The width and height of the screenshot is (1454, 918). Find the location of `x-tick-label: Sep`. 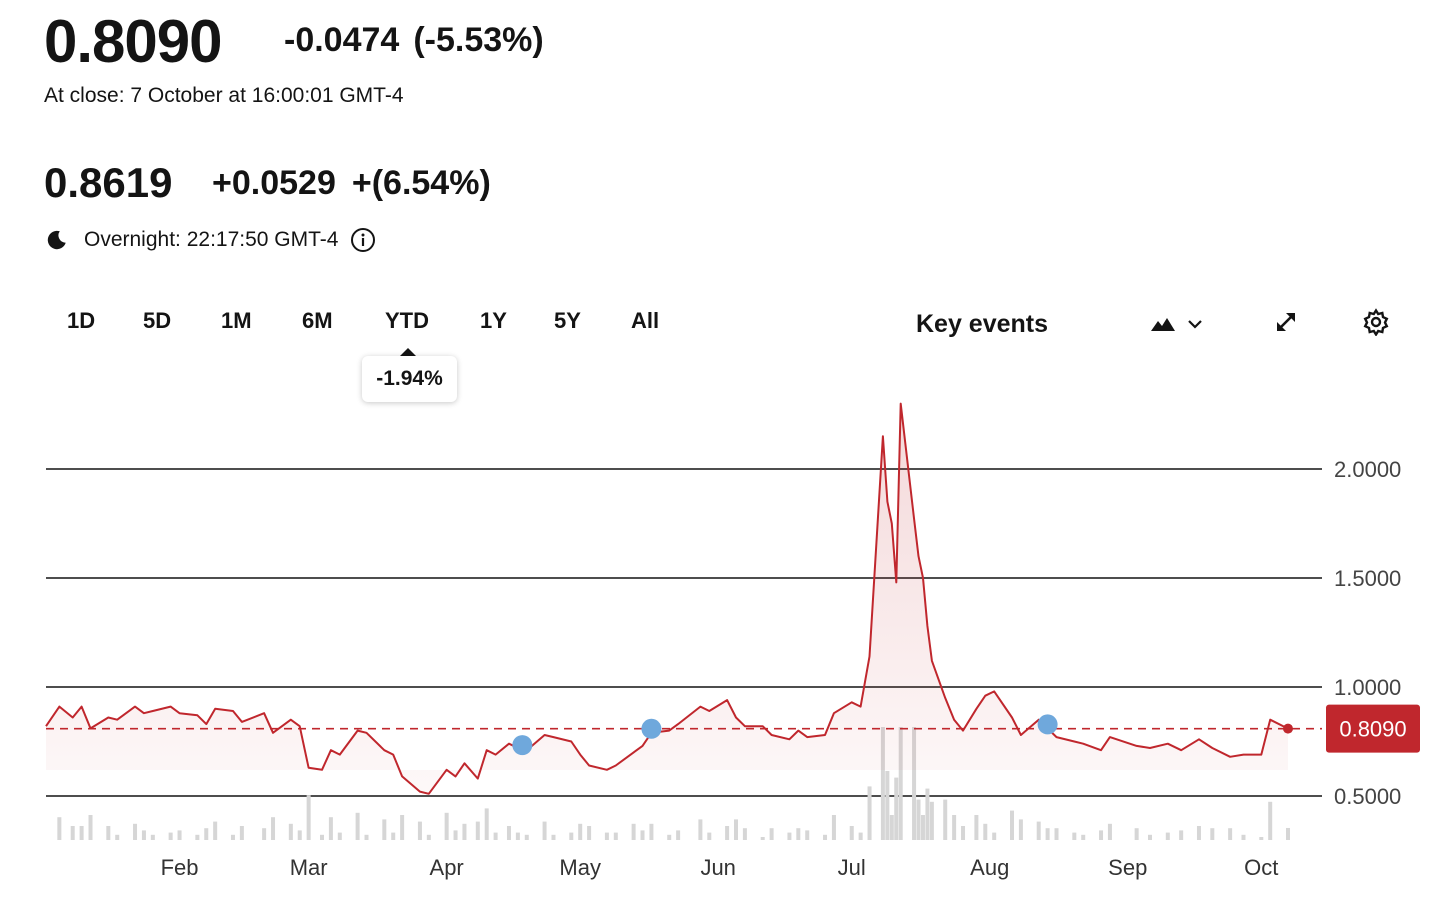

x-tick-label: Sep is located at coordinates (1127, 867).